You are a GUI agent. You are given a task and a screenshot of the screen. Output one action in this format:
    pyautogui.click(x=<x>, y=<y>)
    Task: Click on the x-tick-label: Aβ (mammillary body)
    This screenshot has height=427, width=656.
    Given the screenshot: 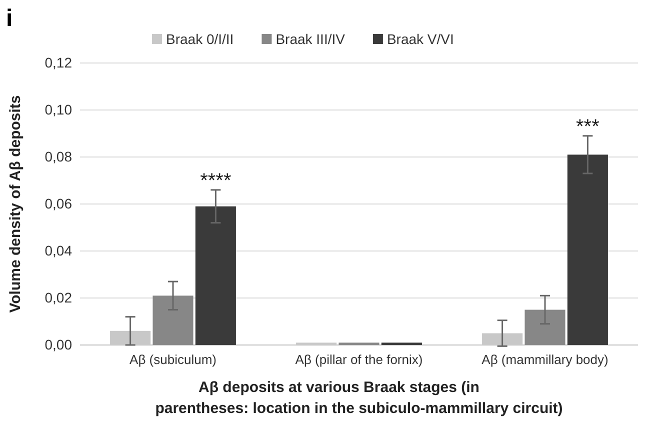 What is the action you would take?
    pyautogui.click(x=545, y=360)
    